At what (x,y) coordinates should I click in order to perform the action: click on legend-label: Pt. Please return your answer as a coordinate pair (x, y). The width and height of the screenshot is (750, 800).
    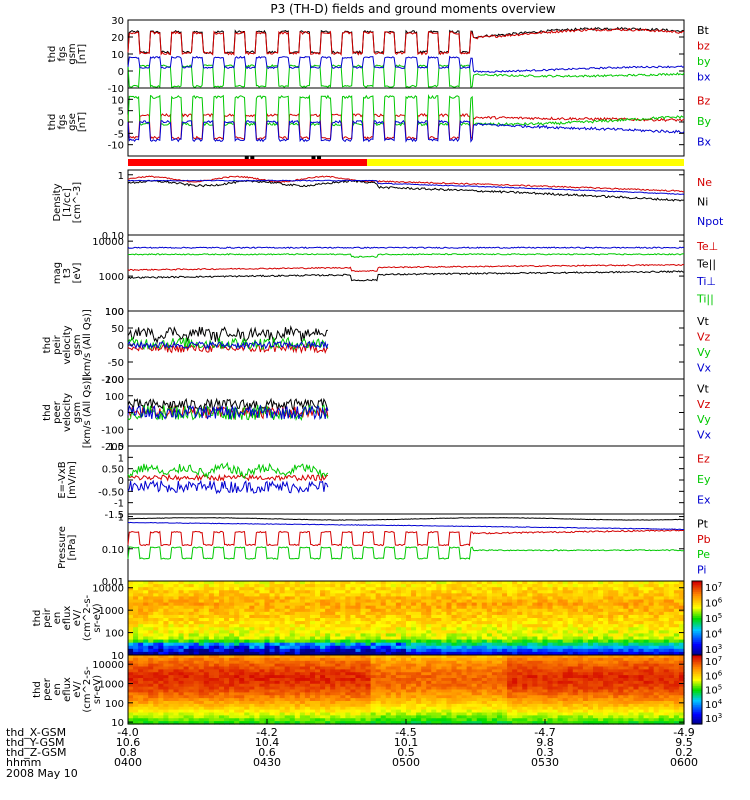
    Looking at the image, I should click on (703, 524).